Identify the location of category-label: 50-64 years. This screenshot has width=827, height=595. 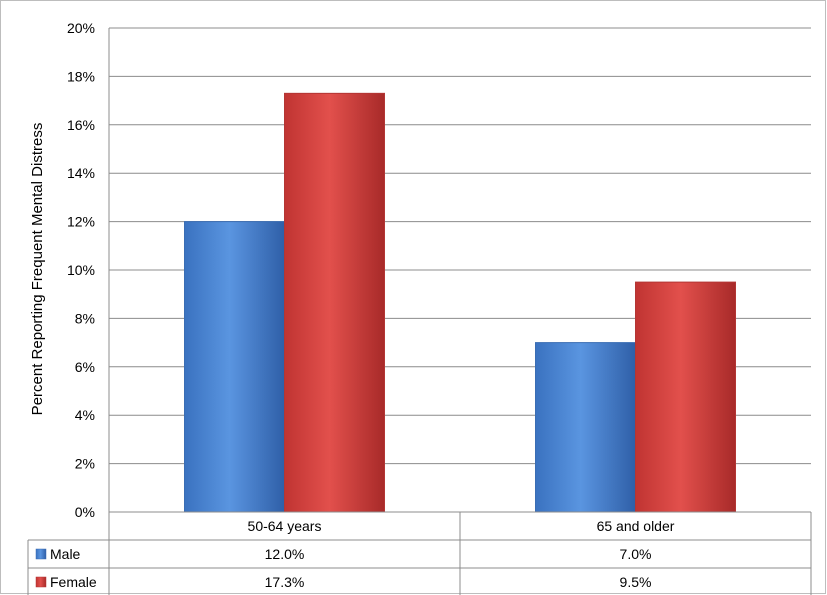
(285, 526).